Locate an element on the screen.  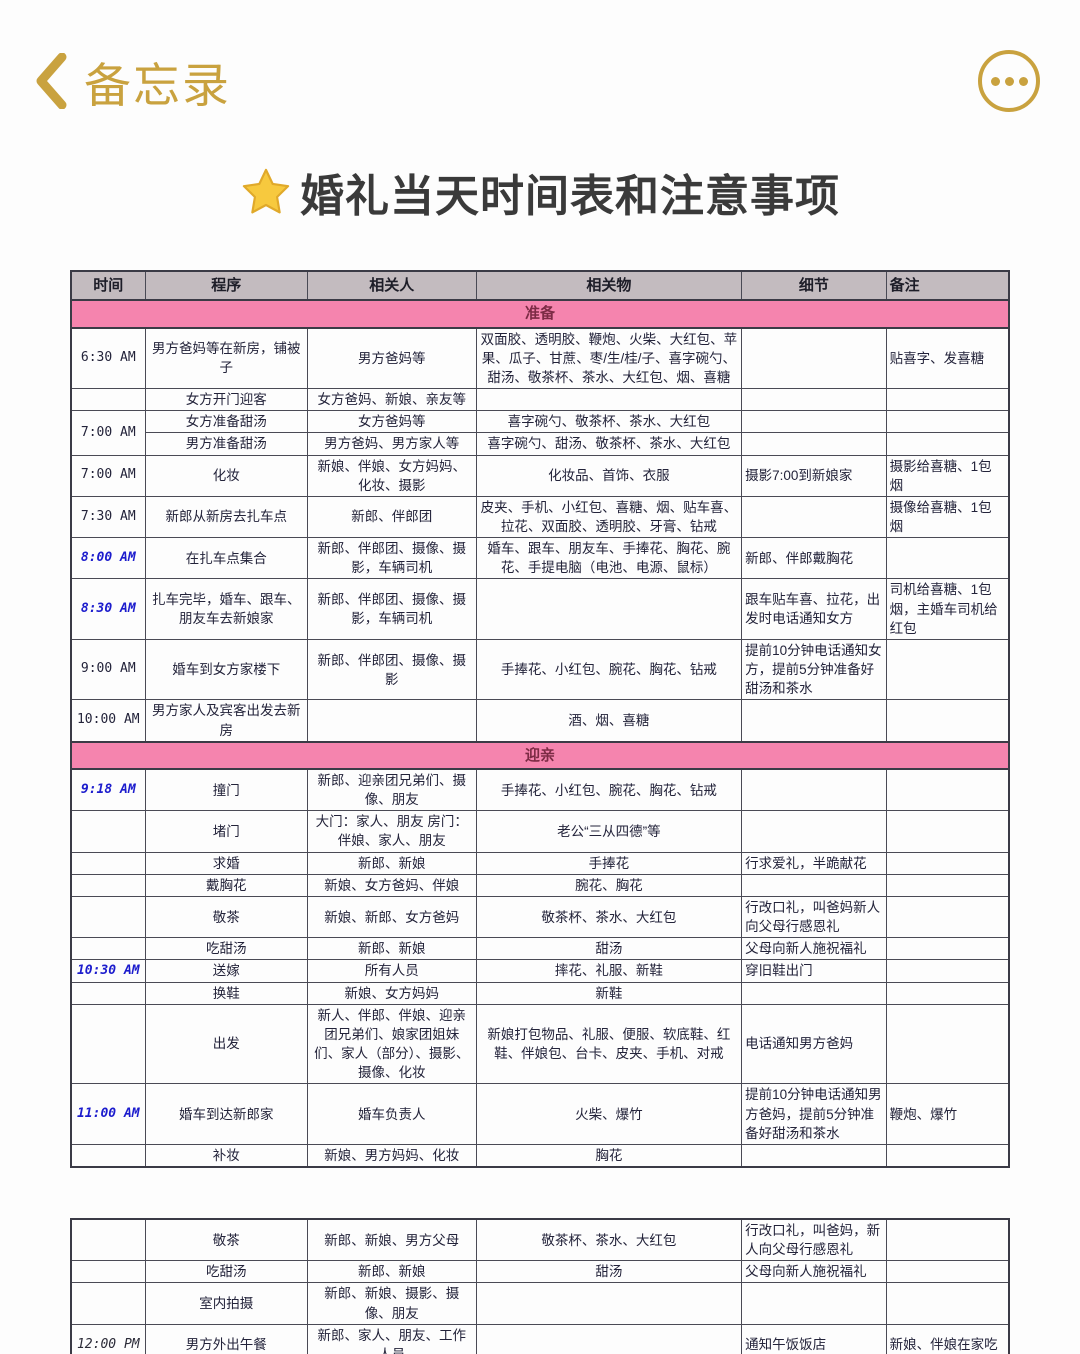
schedule-cell: 手捧花 is located at coordinates (609, 863).